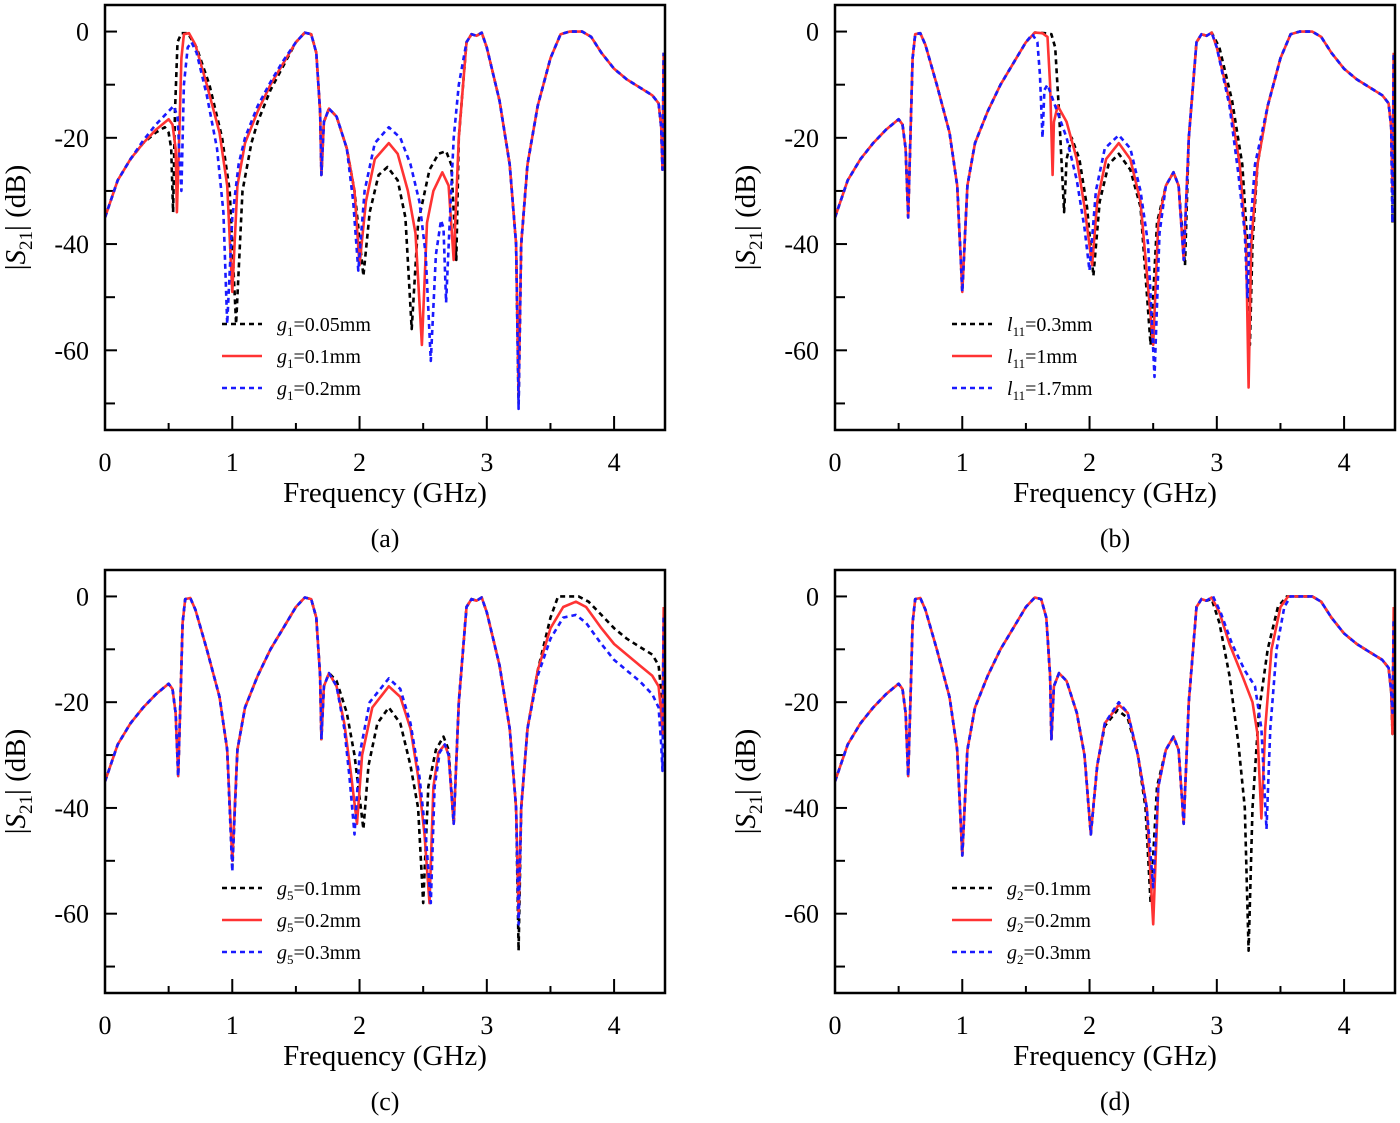 This screenshot has height=1123, width=1400. Describe the element at coordinates (1115, 1101) in the screenshot. I see `panel-caption: (d)` at that location.